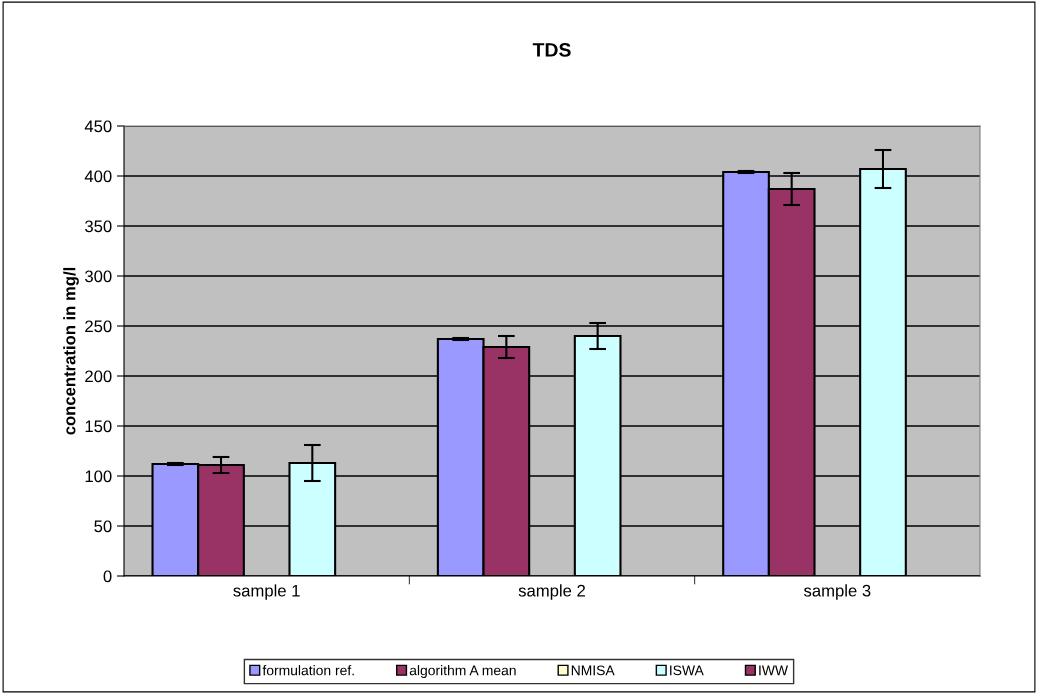 Image resolution: width=1038 pixels, height=694 pixels. What do you see at coordinates (593, 670) in the screenshot?
I see `legend-label: NMISA` at bounding box center [593, 670].